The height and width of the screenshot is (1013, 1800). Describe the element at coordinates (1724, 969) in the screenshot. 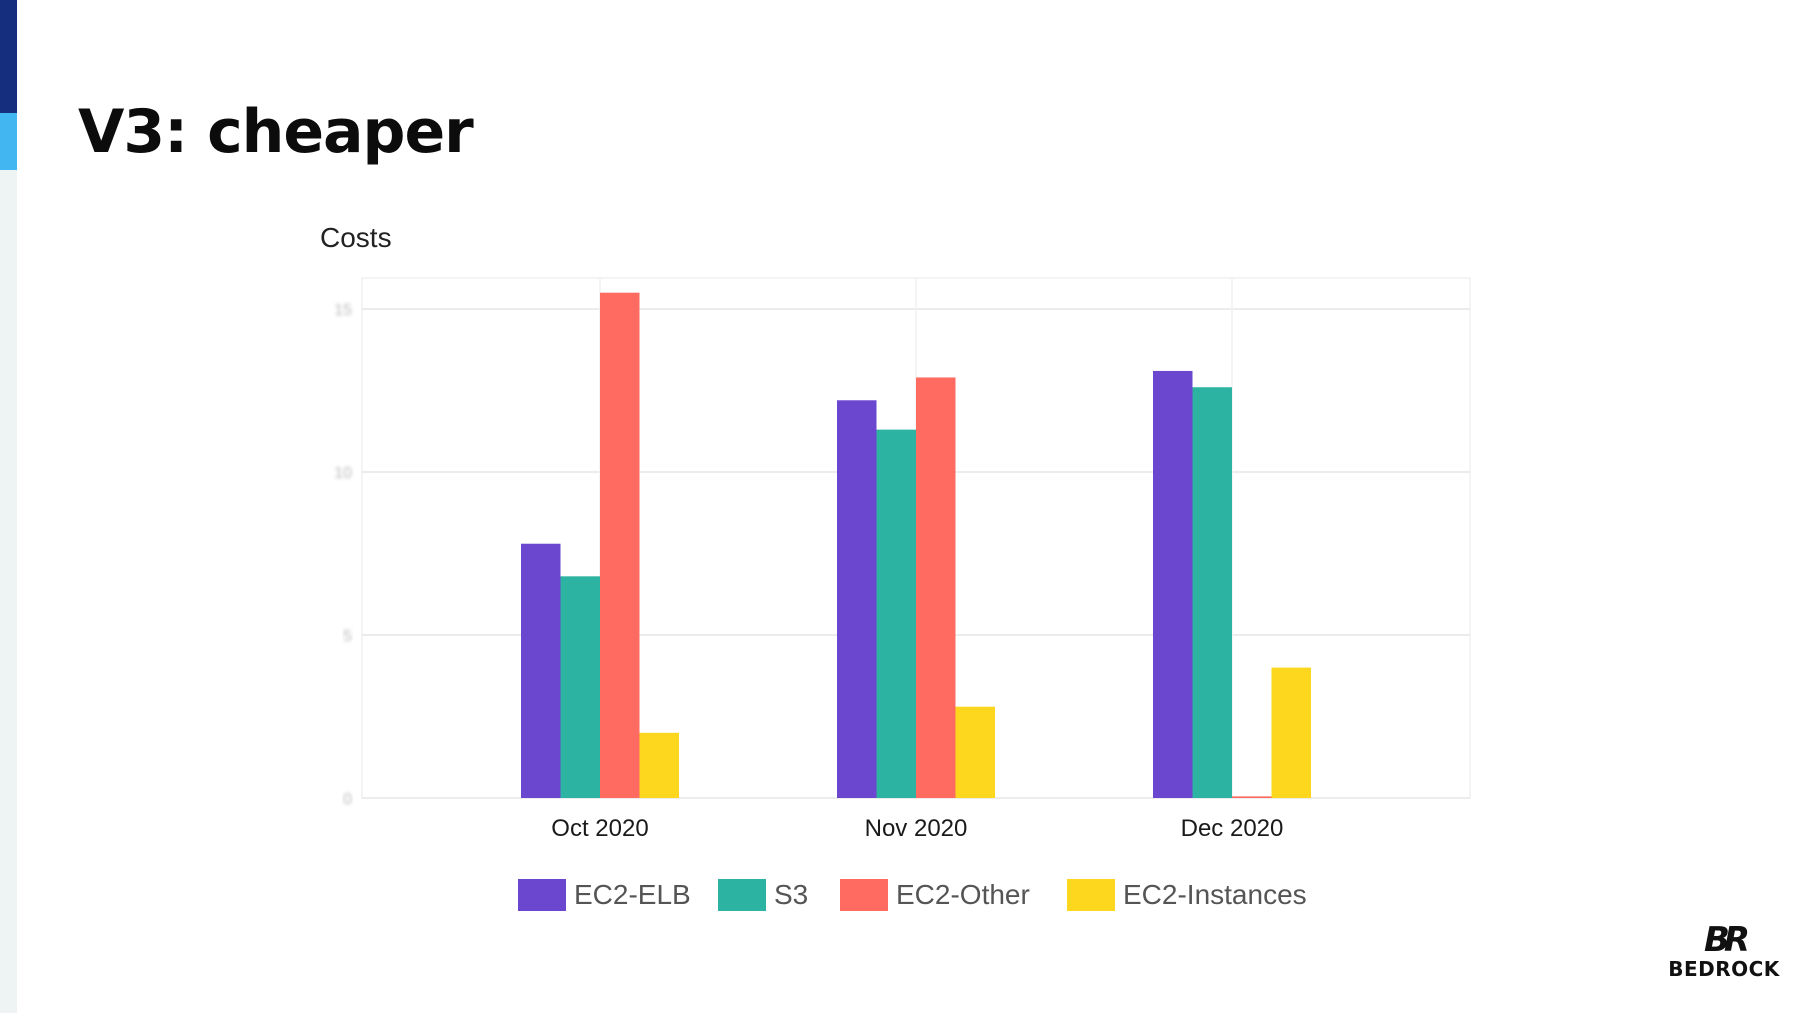

I see `logo-text: BEDROCK` at that location.